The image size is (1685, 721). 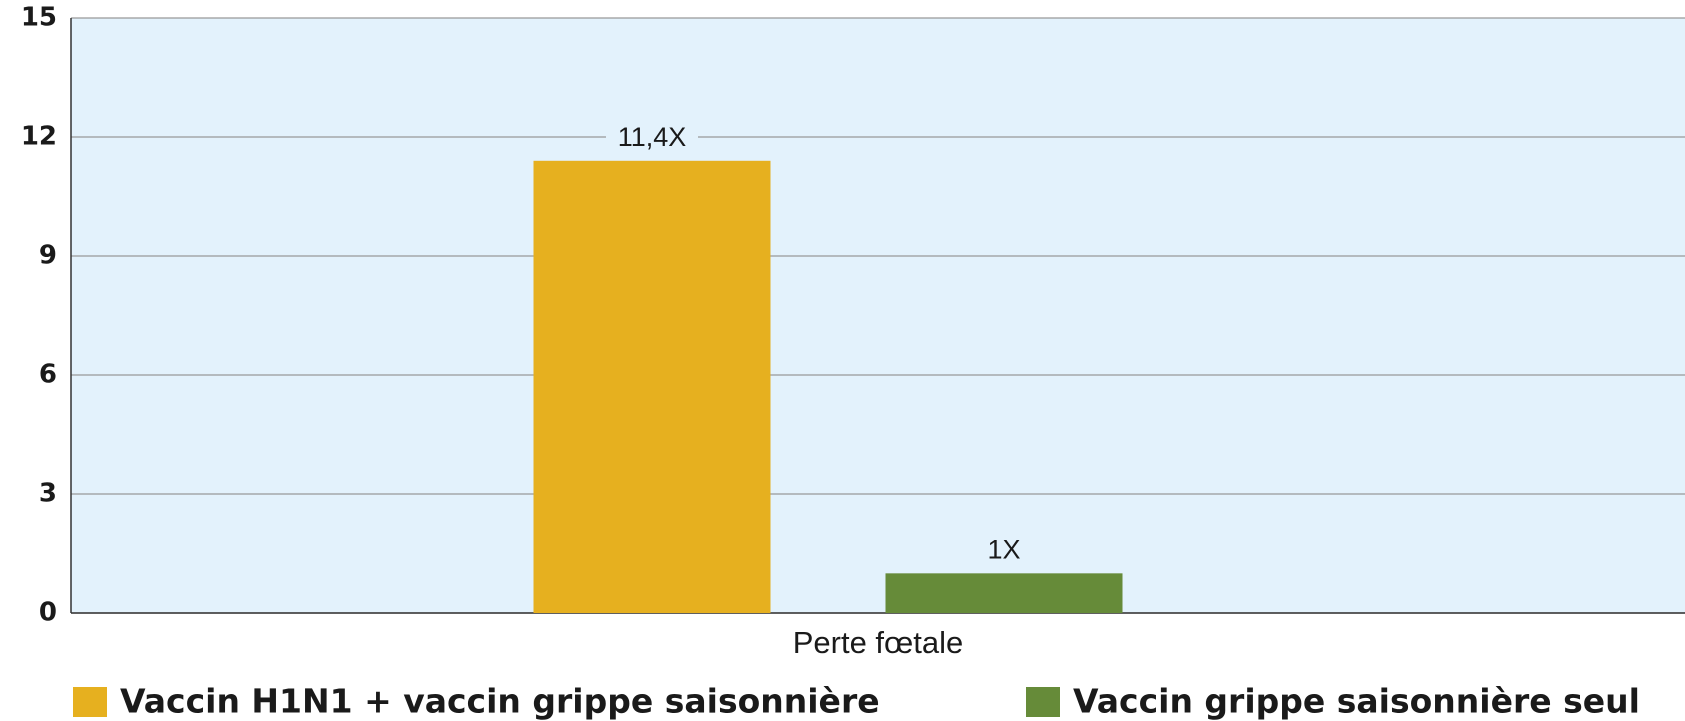 What do you see at coordinates (48, 613) in the screenshot?
I see `y-tick-label: 0` at bounding box center [48, 613].